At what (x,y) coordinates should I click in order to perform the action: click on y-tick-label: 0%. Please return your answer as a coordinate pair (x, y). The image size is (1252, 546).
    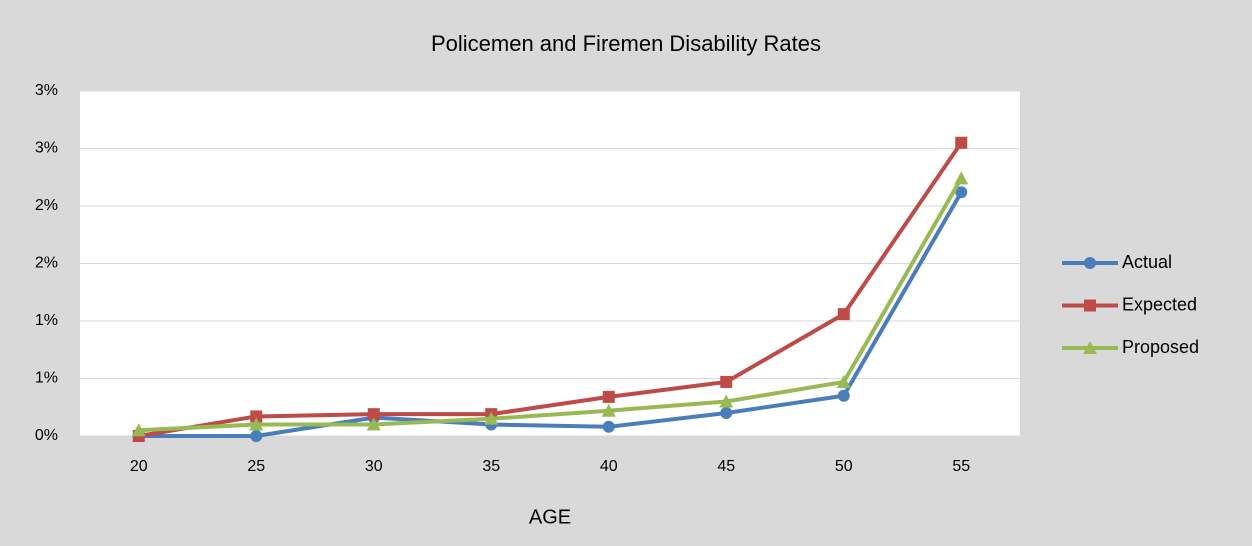
    Looking at the image, I should click on (46, 435).